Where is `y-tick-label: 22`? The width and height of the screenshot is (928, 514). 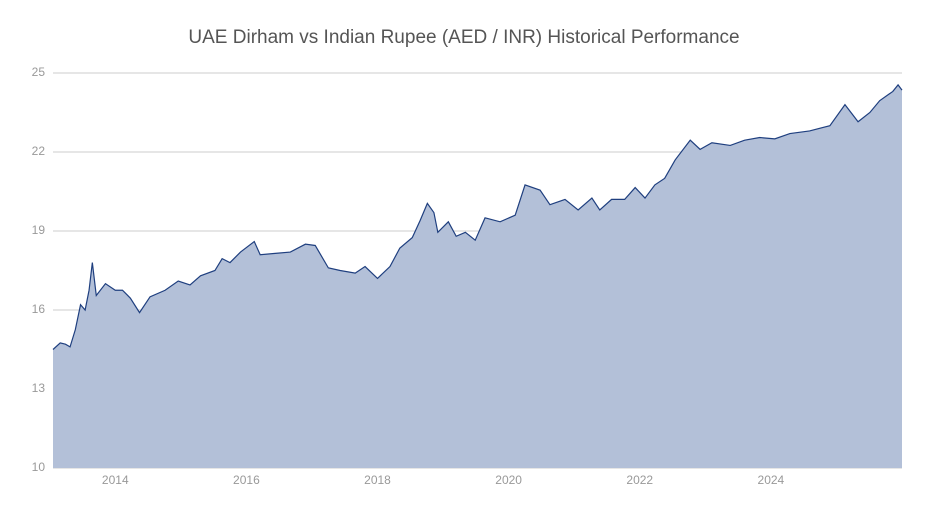
y-tick-label: 22 is located at coordinates (39, 151).